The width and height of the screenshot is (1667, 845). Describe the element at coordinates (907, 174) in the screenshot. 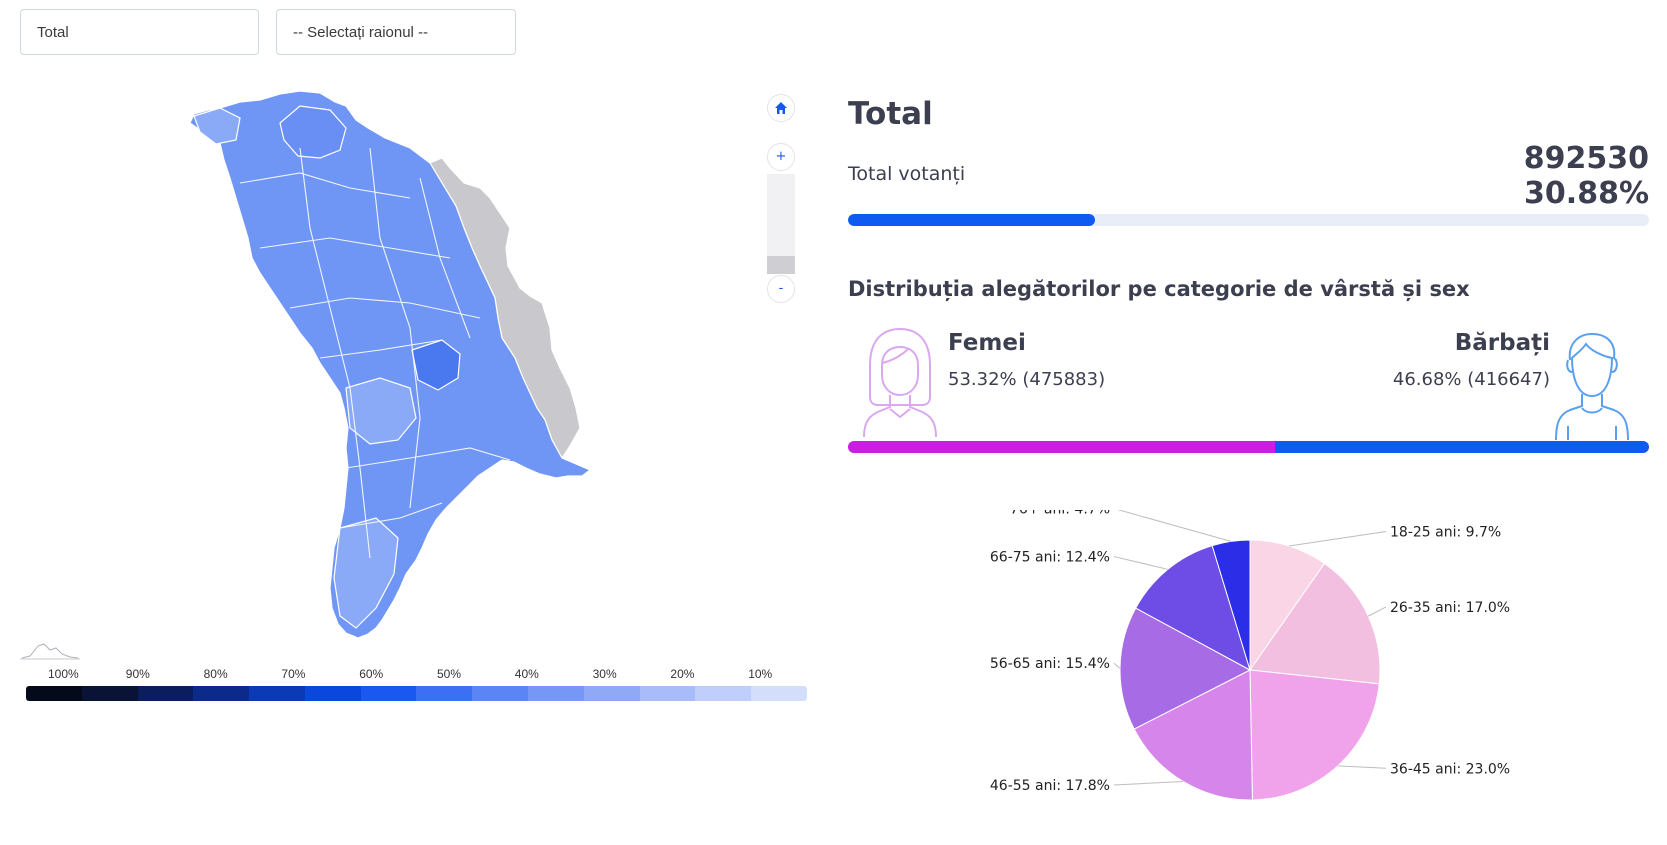

I see `voters-label: Total votanți` at that location.